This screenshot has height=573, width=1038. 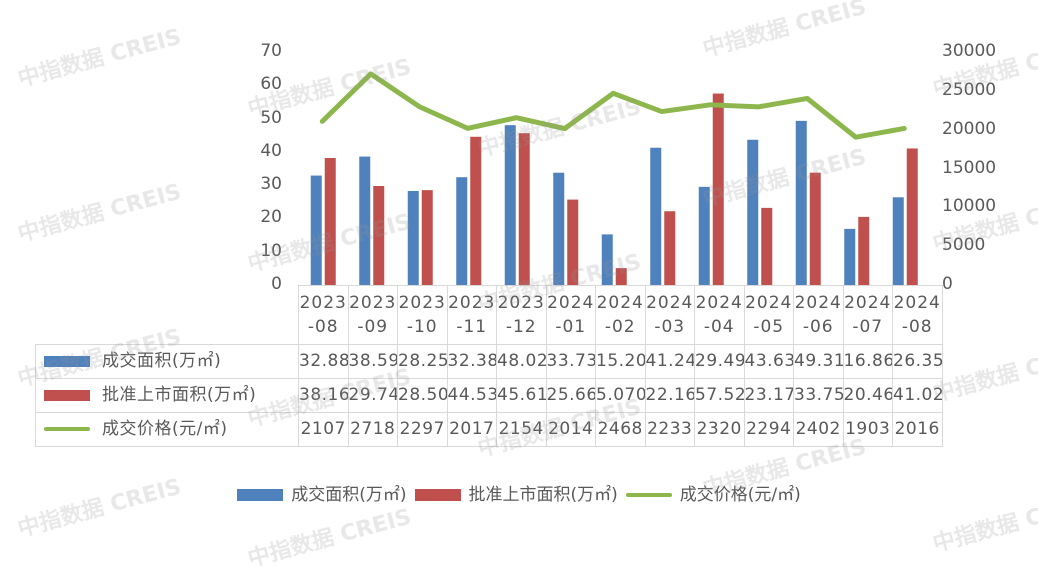 What do you see at coordinates (349, 495) in the screenshot?
I see `legend-label: 成交面积(万㎡)` at bounding box center [349, 495].